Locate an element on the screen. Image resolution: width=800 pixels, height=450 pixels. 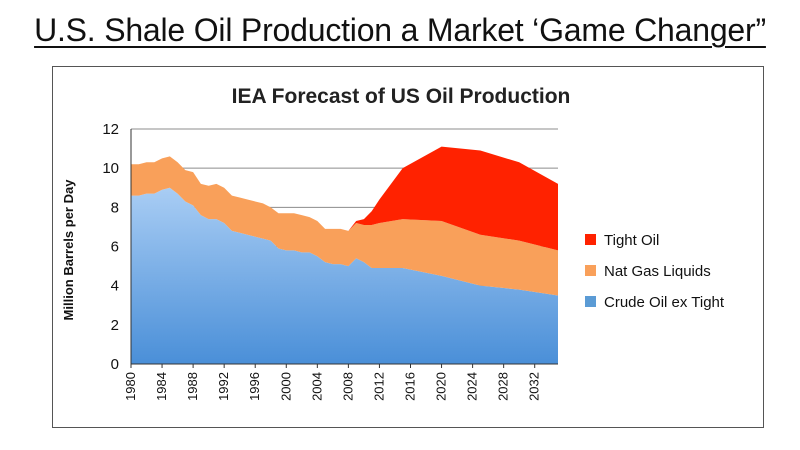
legend-label: Tight Oil is located at coordinates (631, 240).